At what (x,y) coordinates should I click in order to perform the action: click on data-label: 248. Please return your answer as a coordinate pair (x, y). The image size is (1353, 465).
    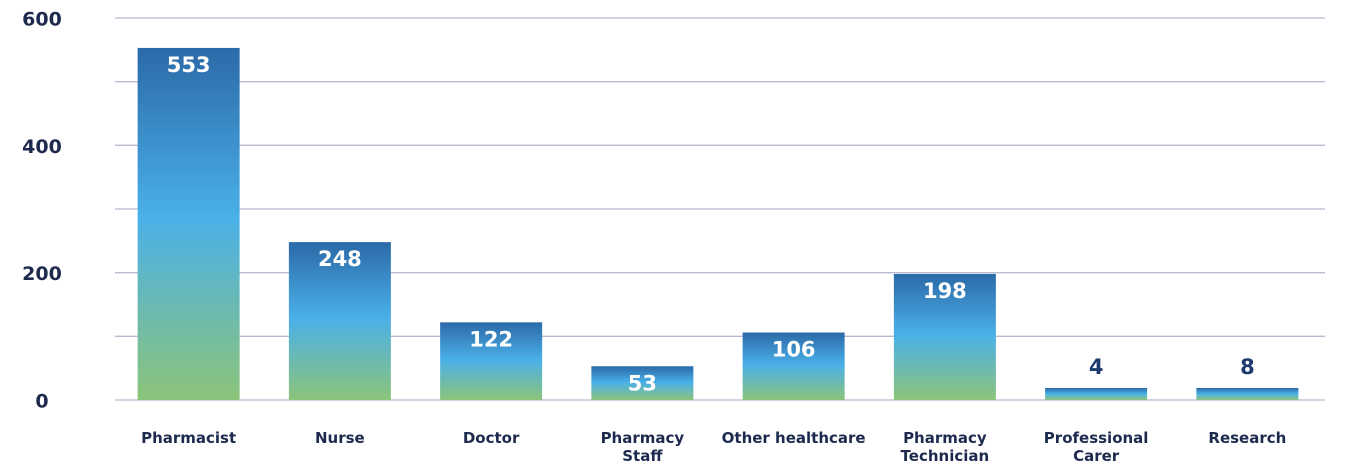
    Looking at the image, I should click on (340, 259).